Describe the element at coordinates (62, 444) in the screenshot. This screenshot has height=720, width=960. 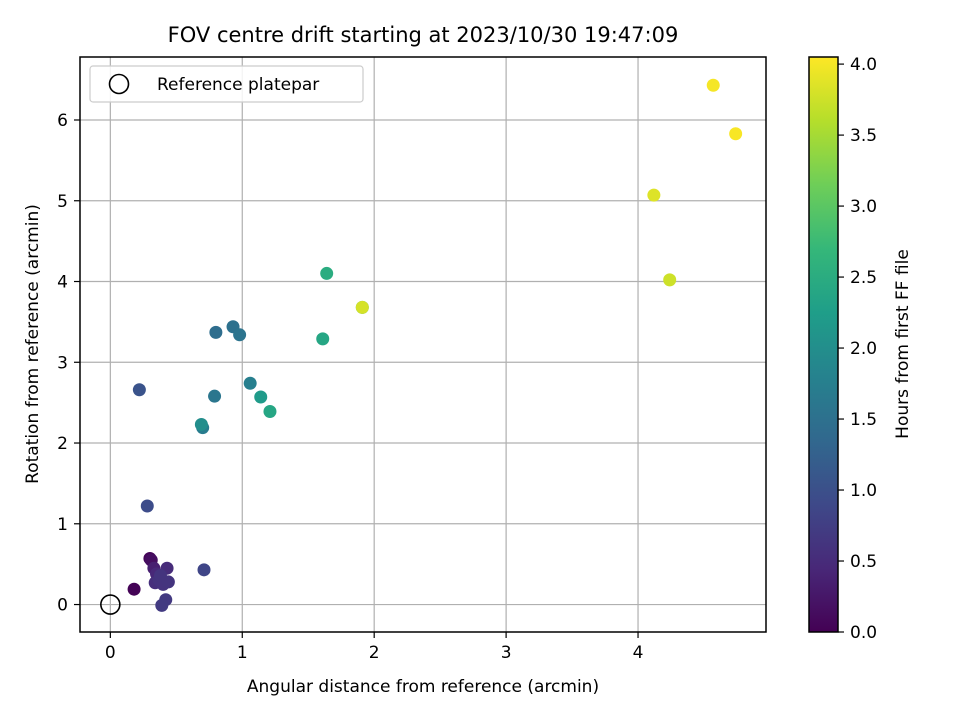
I see `y-tick-label: 2` at that location.